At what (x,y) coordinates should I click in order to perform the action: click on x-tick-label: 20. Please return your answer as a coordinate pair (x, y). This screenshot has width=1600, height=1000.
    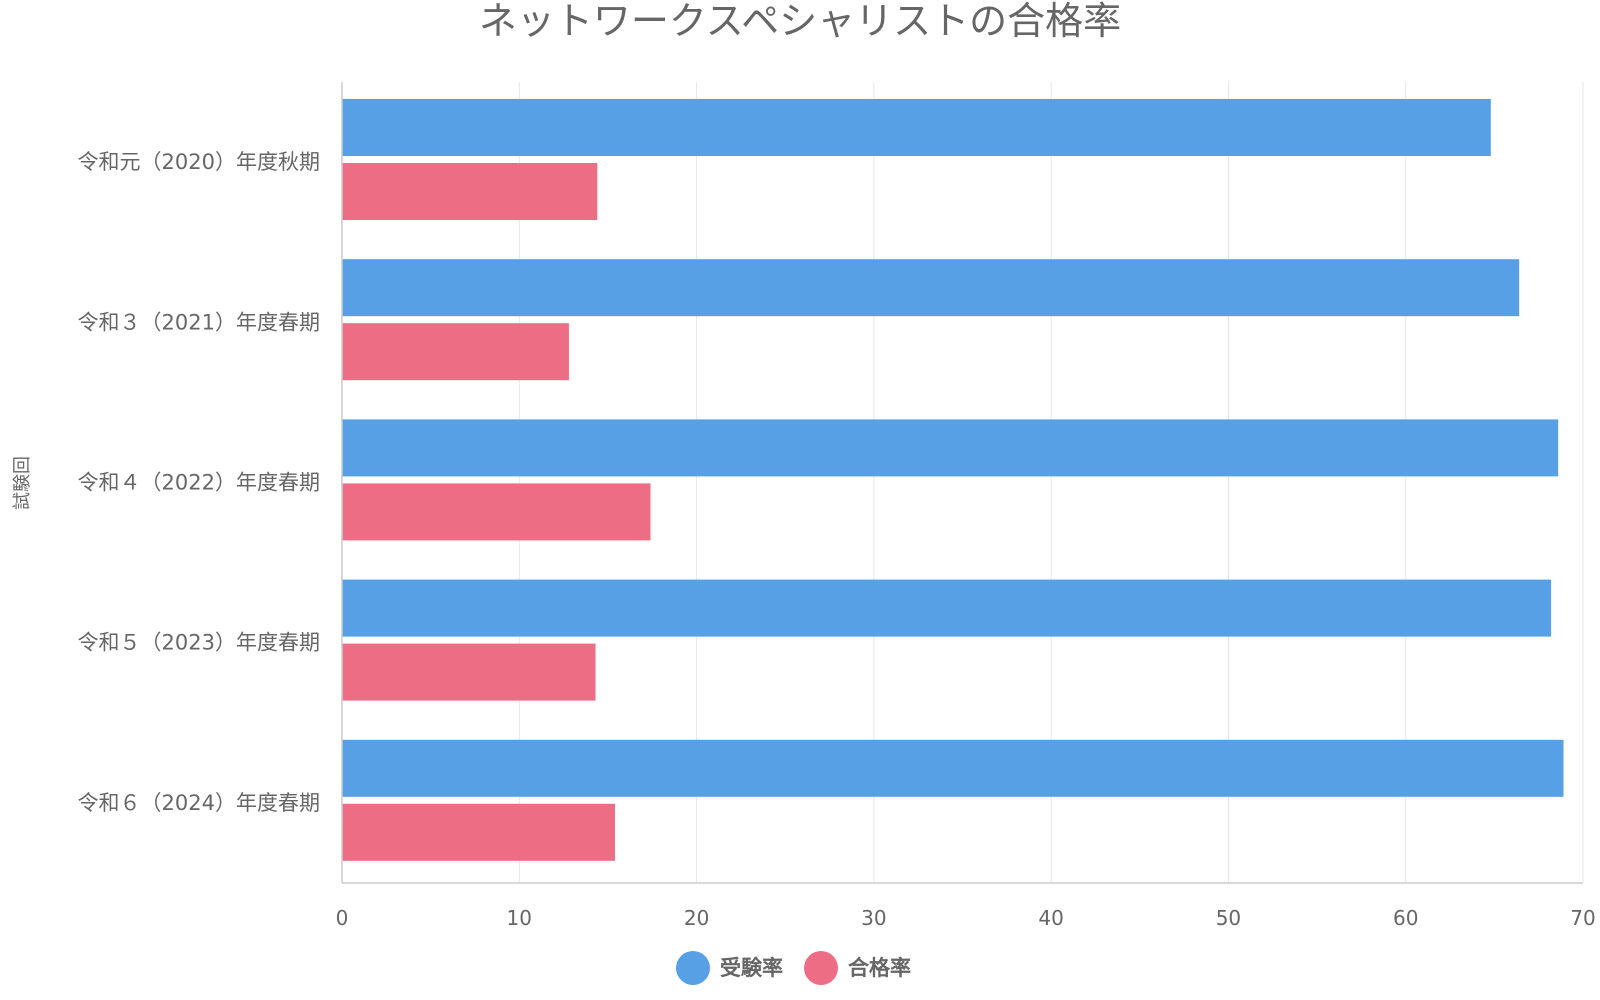
    Looking at the image, I should click on (696, 918).